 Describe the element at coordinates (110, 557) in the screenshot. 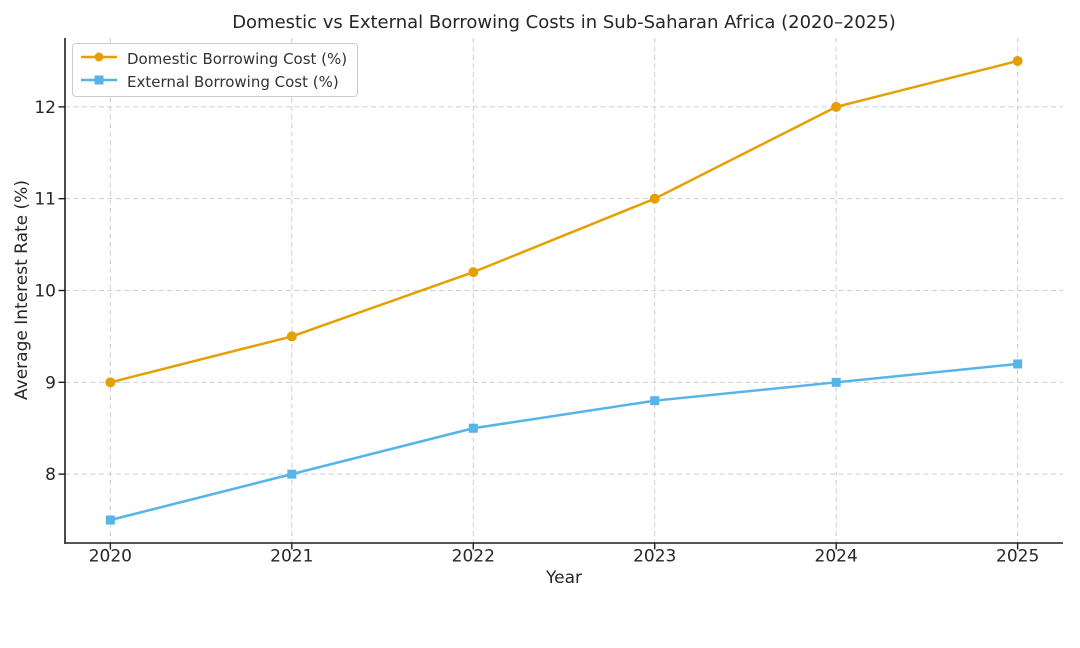

I see `x-tick-label: 2020` at that location.